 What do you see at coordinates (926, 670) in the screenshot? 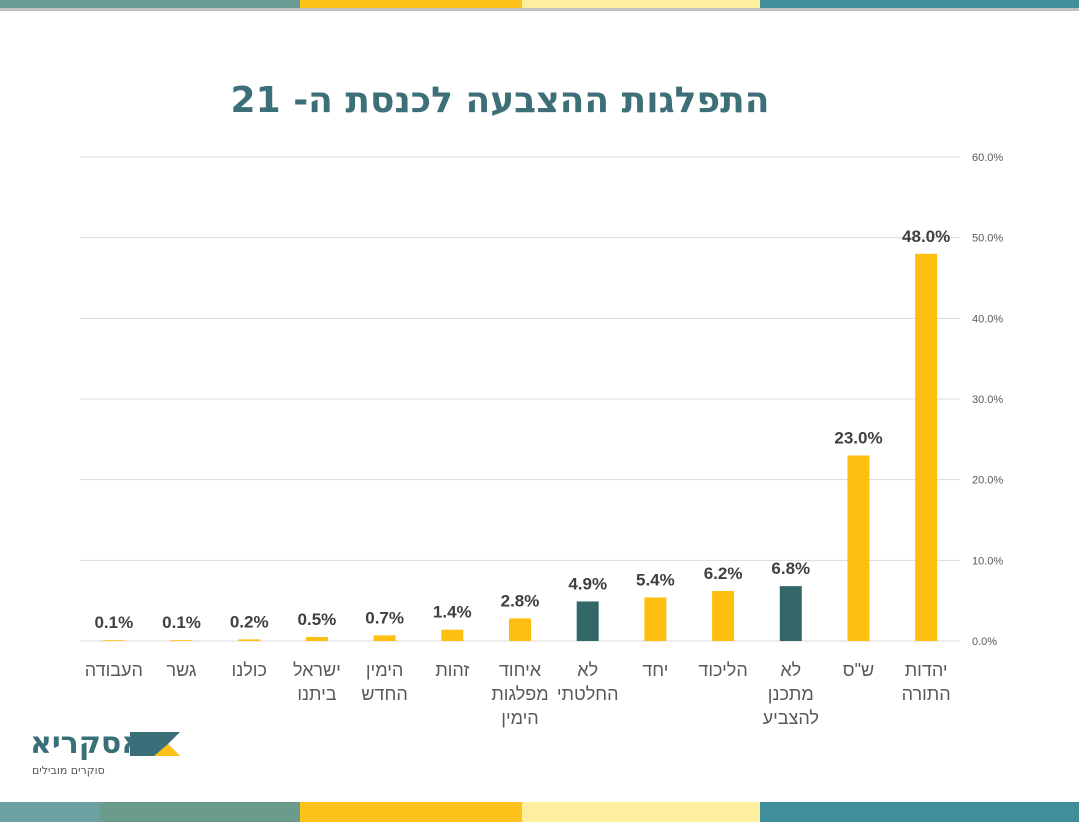
I see `x-tick-label: יהדות` at bounding box center [926, 670].